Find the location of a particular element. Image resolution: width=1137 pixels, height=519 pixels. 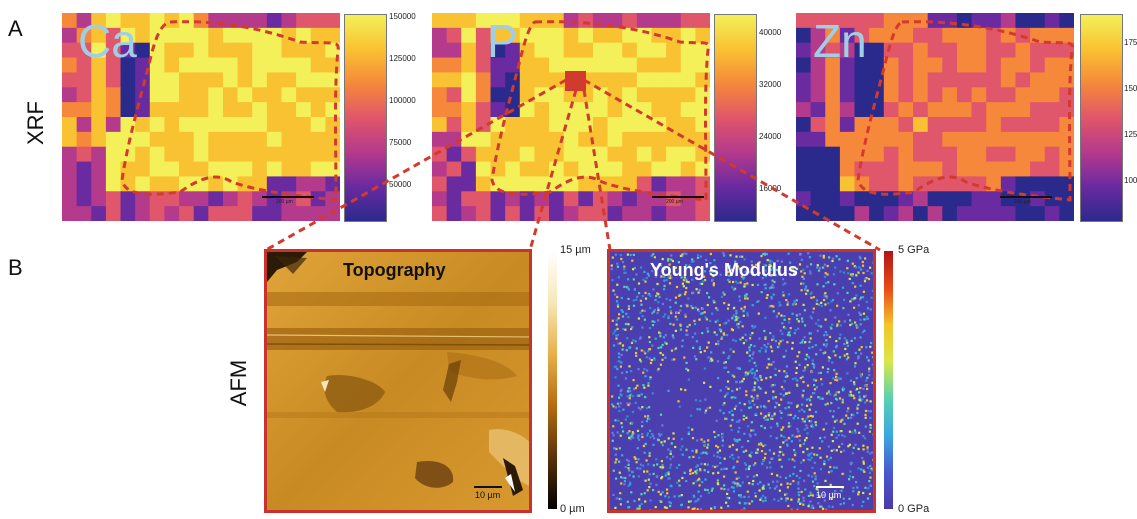

colorbar-tick: 16000 is located at coordinates (770, 188).